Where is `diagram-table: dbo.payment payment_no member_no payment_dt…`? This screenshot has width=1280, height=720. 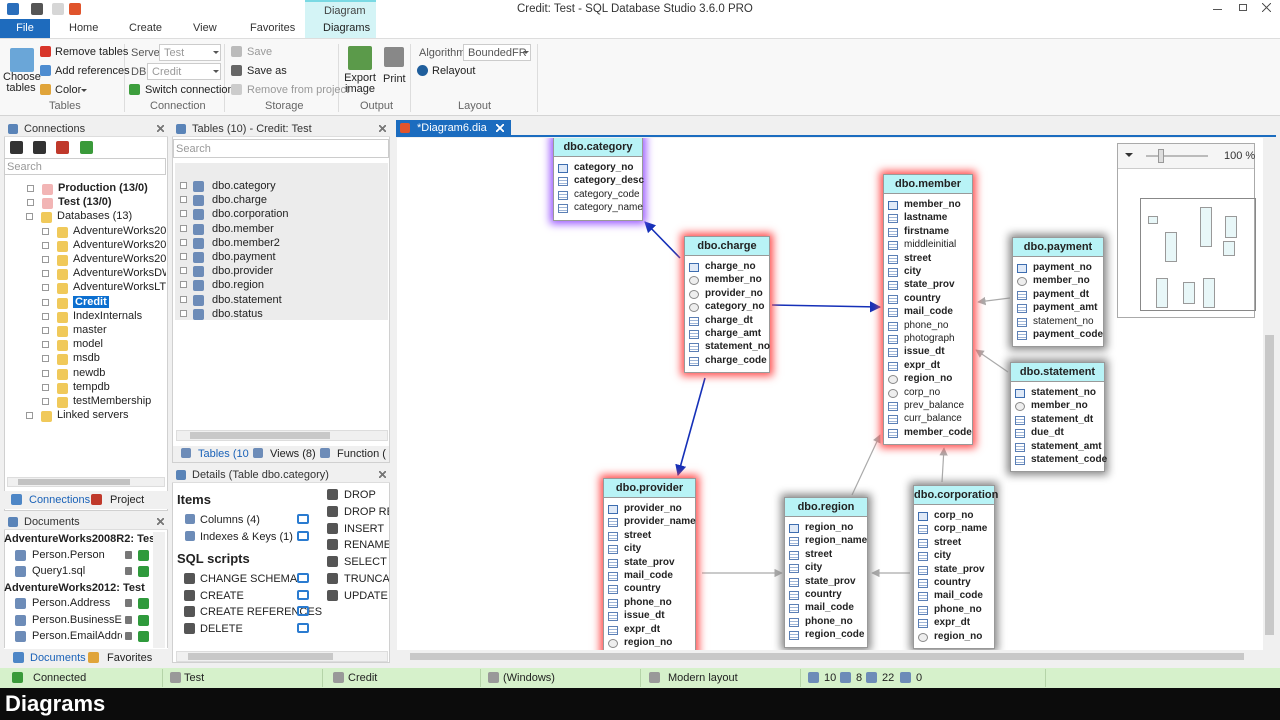 diagram-table: dbo.payment payment_no member_no payment_dt… is located at coordinates (1058, 292).